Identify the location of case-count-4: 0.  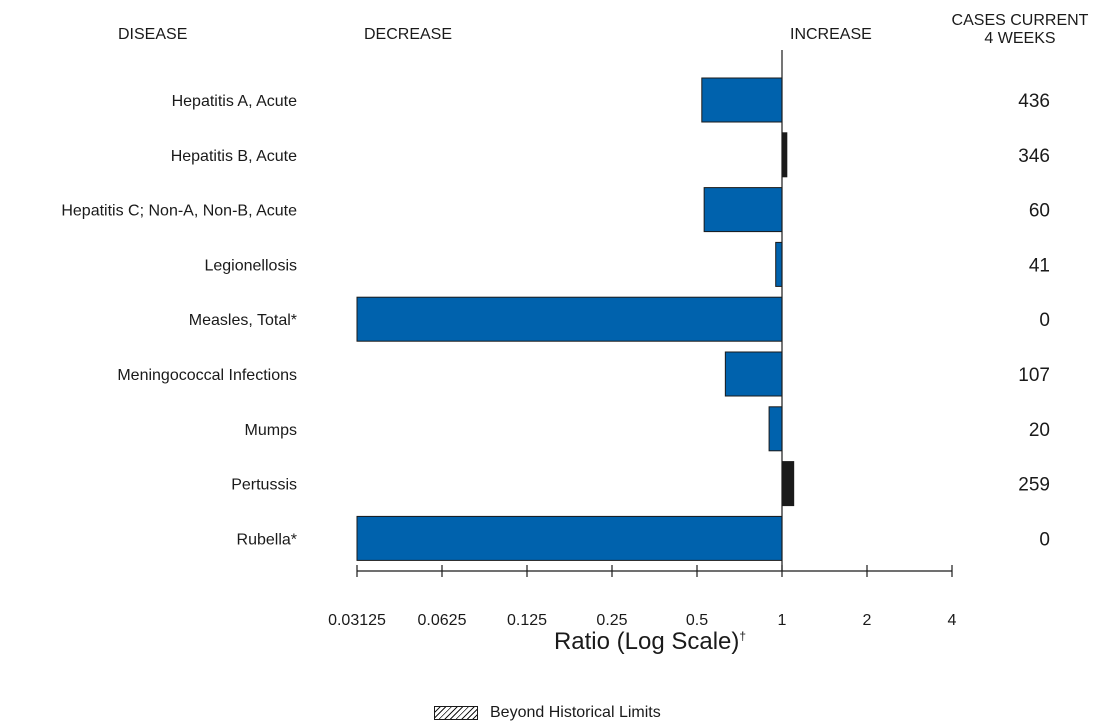
(1044, 320).